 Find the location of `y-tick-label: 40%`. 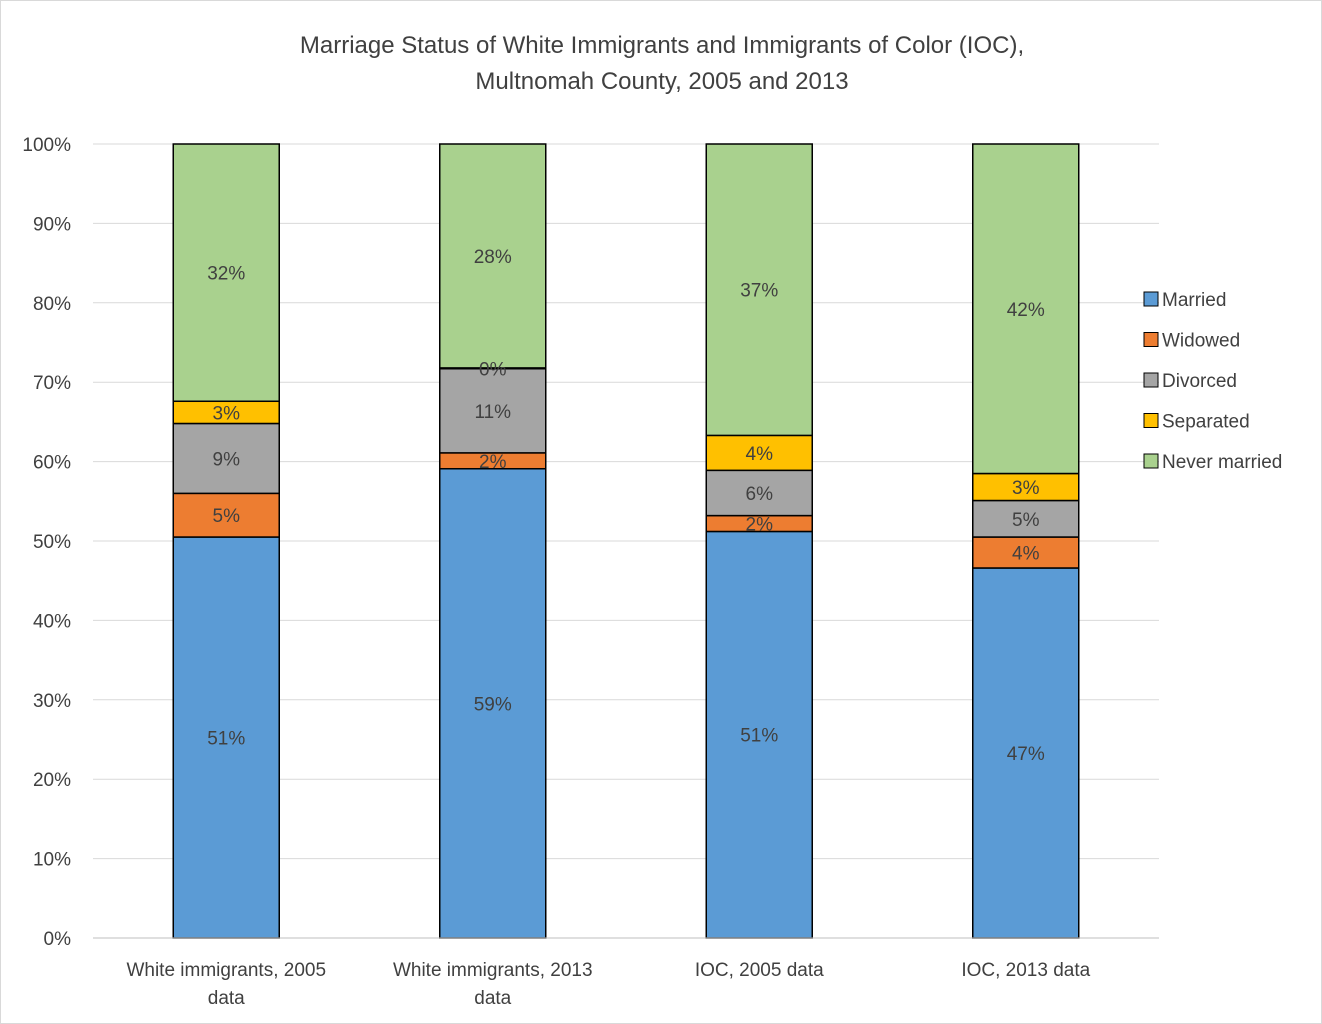

y-tick-label: 40% is located at coordinates (52, 621).